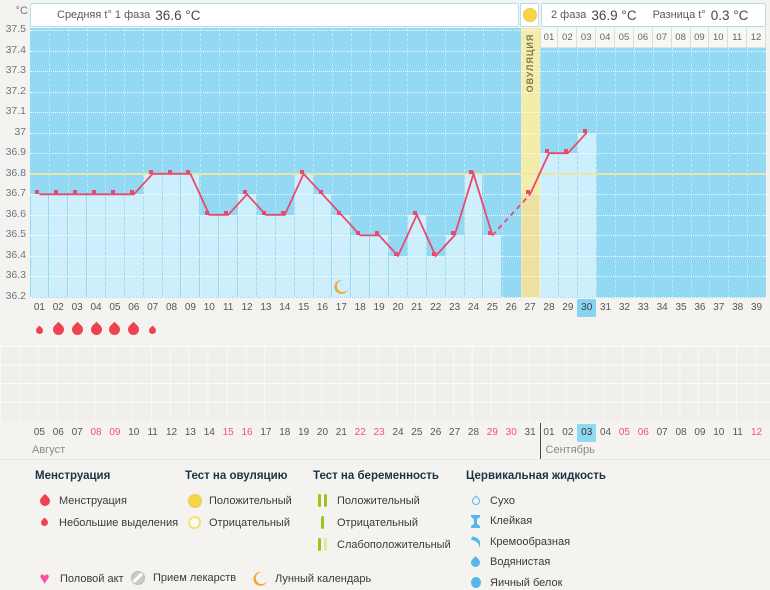 The image size is (770, 590). What do you see at coordinates (700, 307) in the screenshot?
I see `cycle-day-cell: 36` at bounding box center [700, 307].